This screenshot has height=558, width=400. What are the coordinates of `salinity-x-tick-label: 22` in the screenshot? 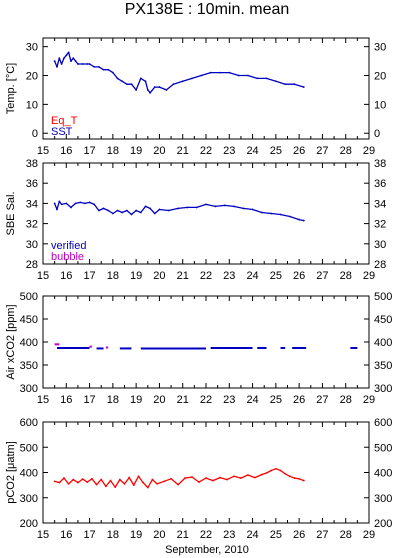 It's located at (206, 276).